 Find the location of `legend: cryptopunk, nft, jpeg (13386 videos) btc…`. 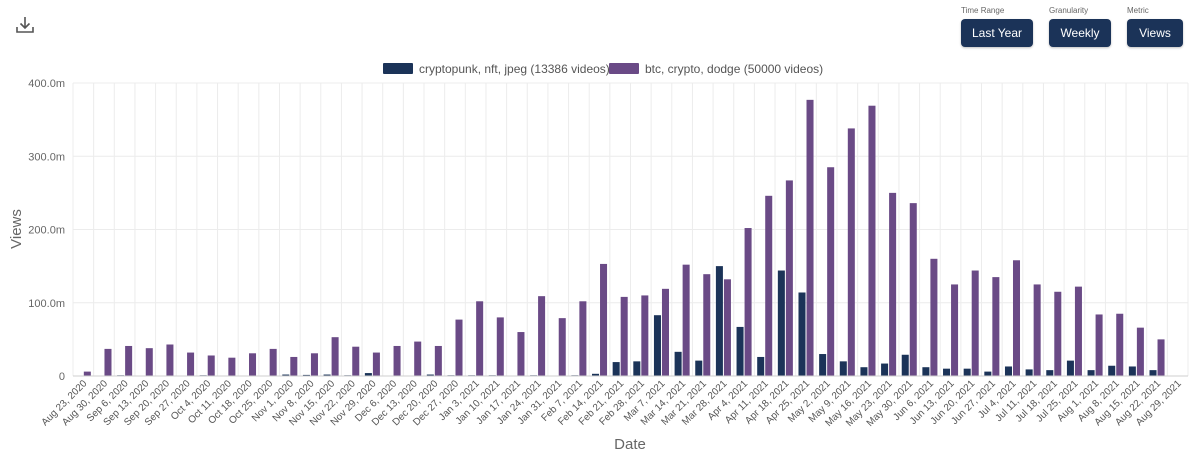

legend: cryptopunk, nft, jpeg (13386 videos) btc… is located at coordinates (603, 69).